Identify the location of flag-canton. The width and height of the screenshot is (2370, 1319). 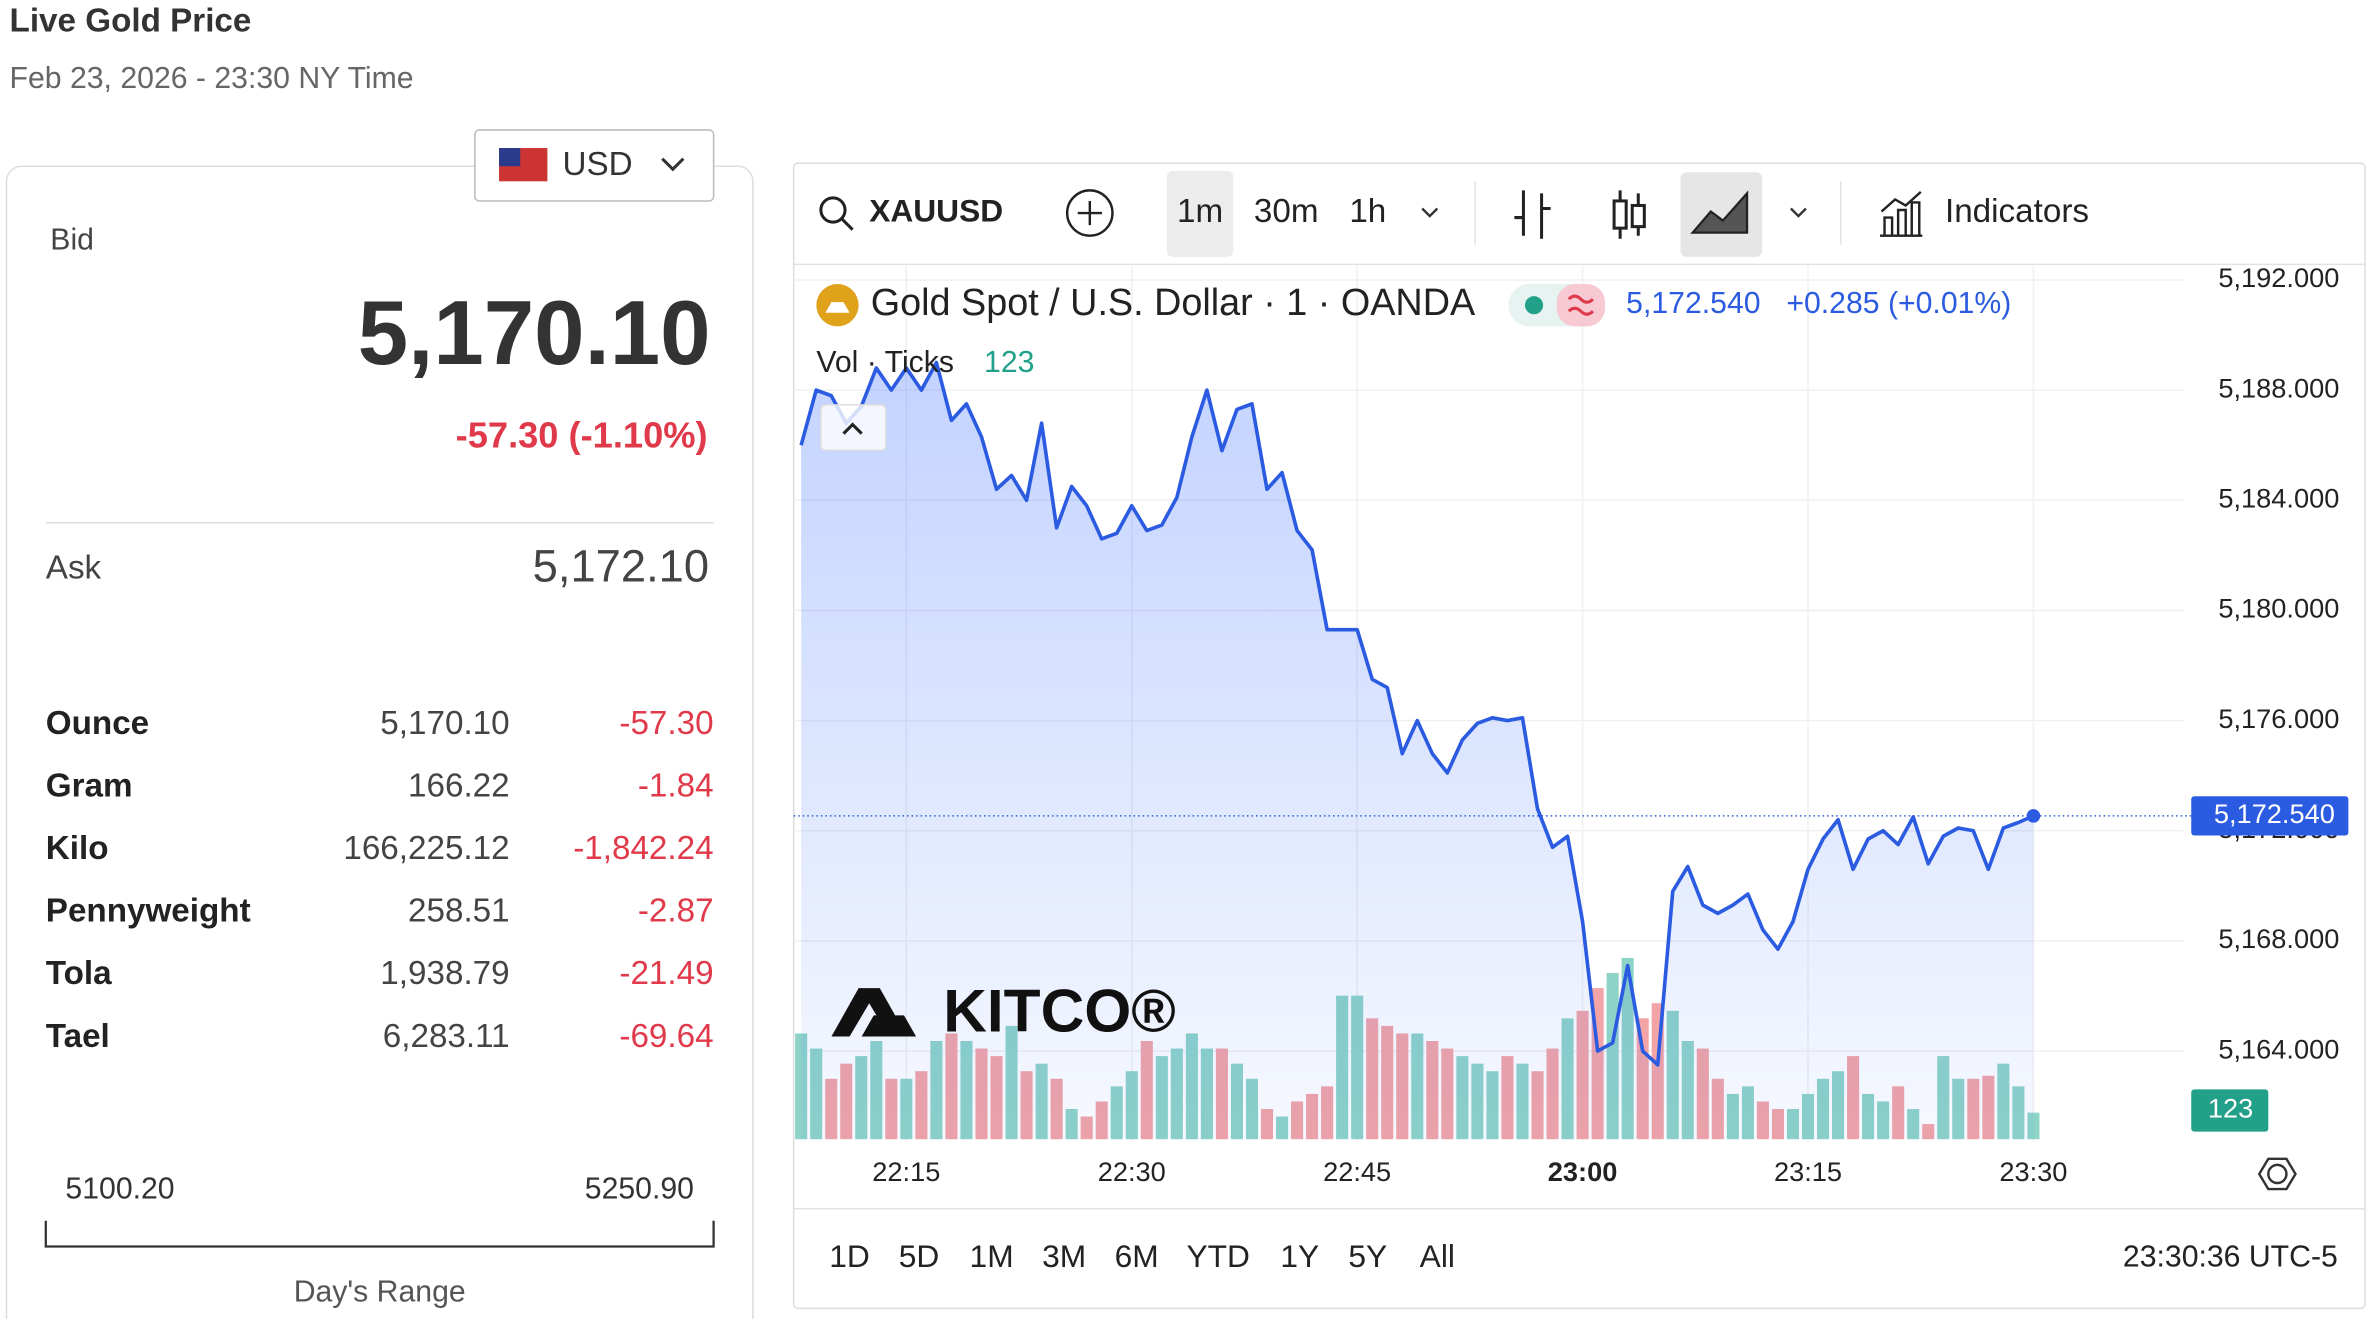
(510, 157).